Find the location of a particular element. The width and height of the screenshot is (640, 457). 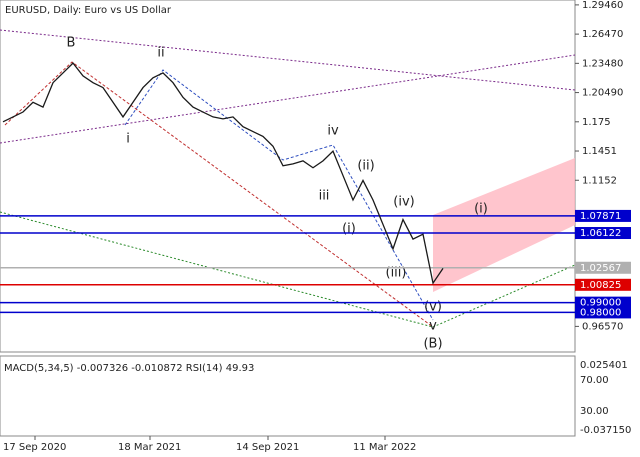

wave-label: iii is located at coordinates (324, 196).